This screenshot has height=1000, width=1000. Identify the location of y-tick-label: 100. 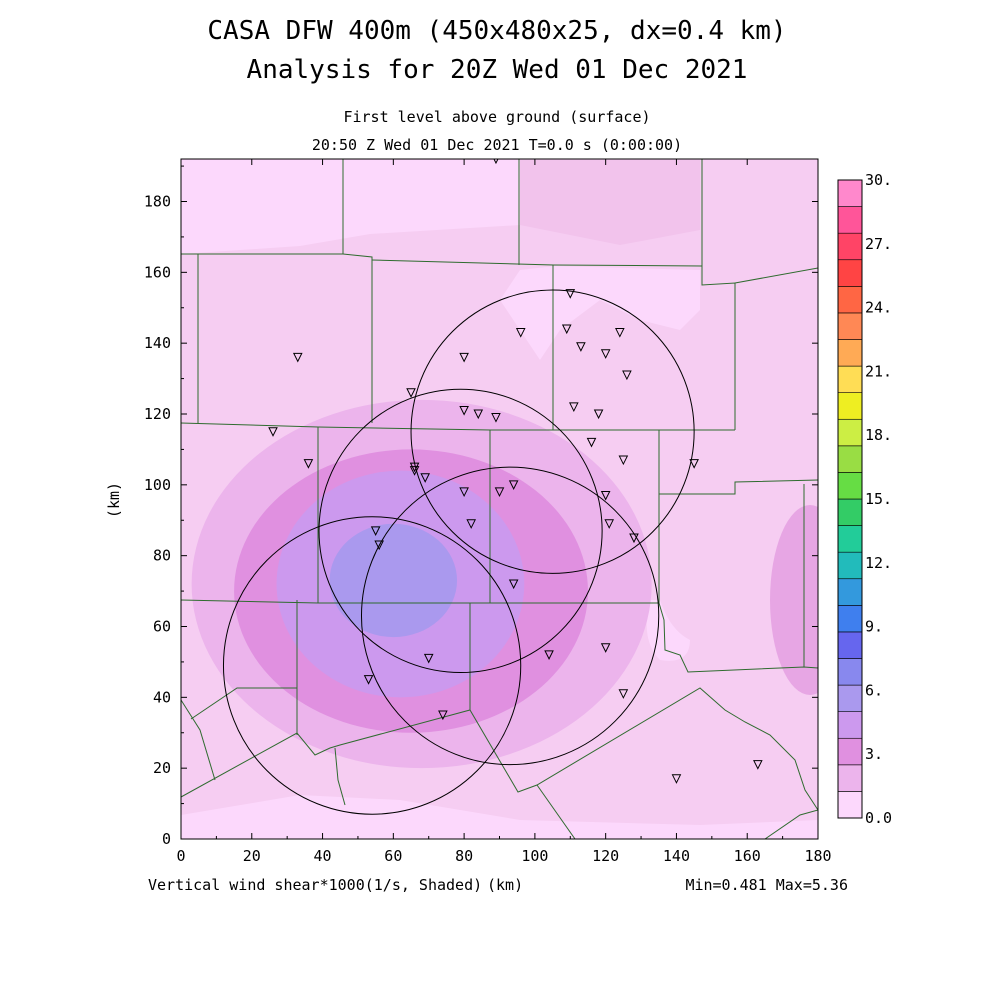
(157, 485).